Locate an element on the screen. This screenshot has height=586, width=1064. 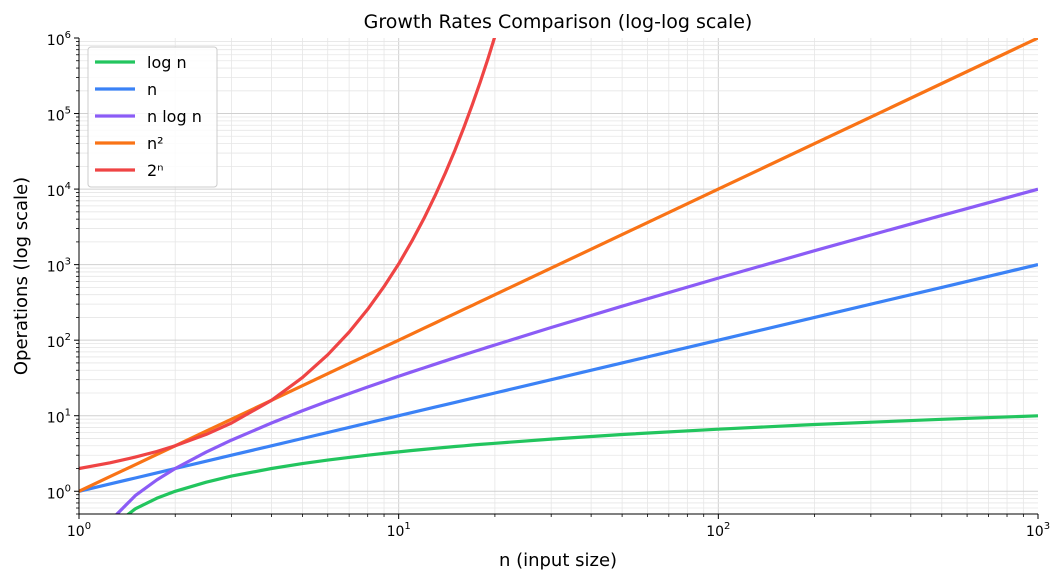
legend-label: n² is located at coordinates (155, 143).